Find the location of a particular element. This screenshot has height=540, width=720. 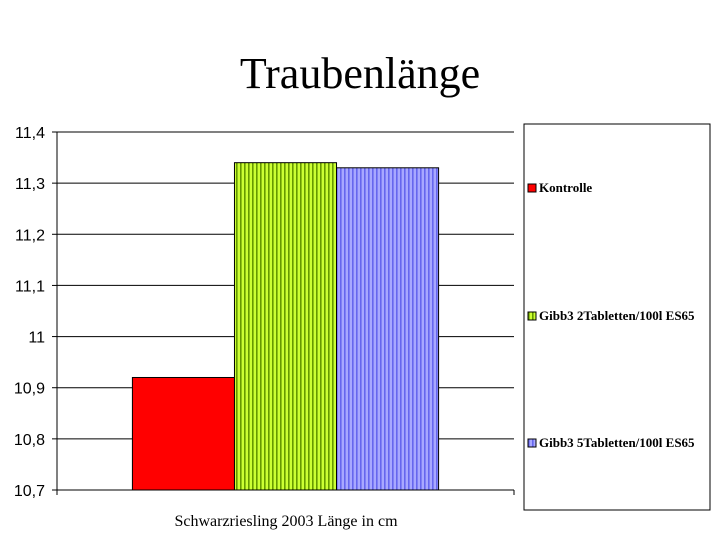

y-tick-label: 11,1 is located at coordinates (30, 286).